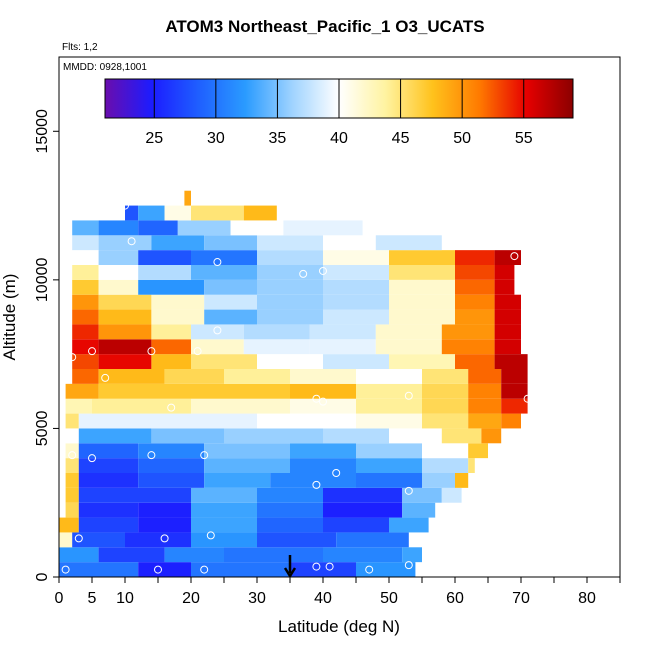 Image resolution: width=650 pixels, height=650 pixels. I want to click on x-tick-label: 80, so click(587, 598).